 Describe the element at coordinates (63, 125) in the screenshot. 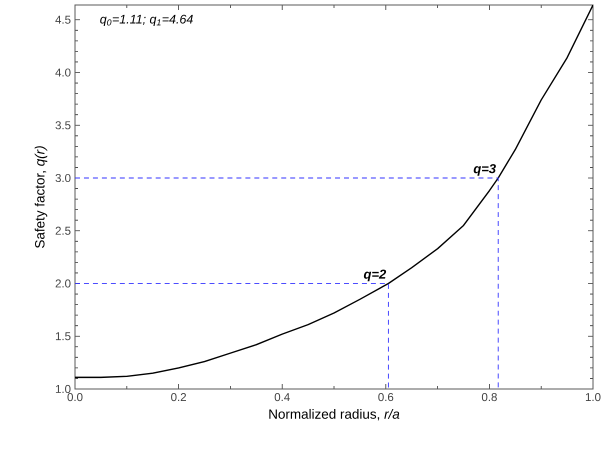

I see `y-tick-label: 3.5` at that location.